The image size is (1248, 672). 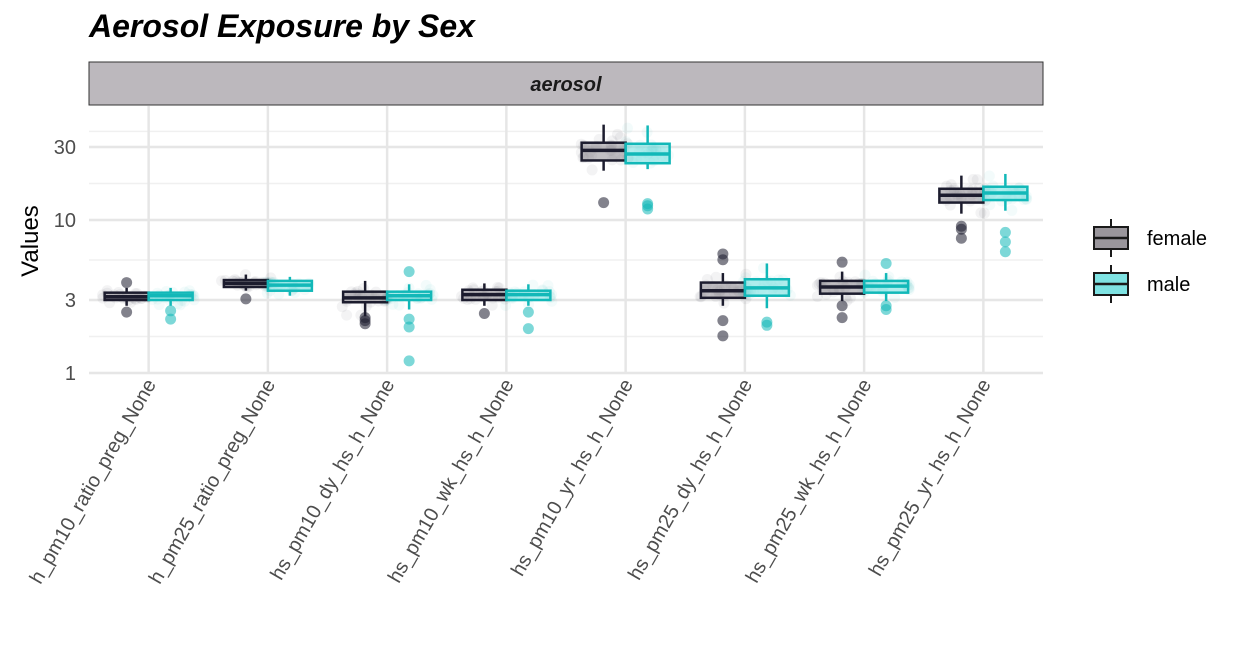 I want to click on y-axis-title: Values, so click(x=30, y=241).